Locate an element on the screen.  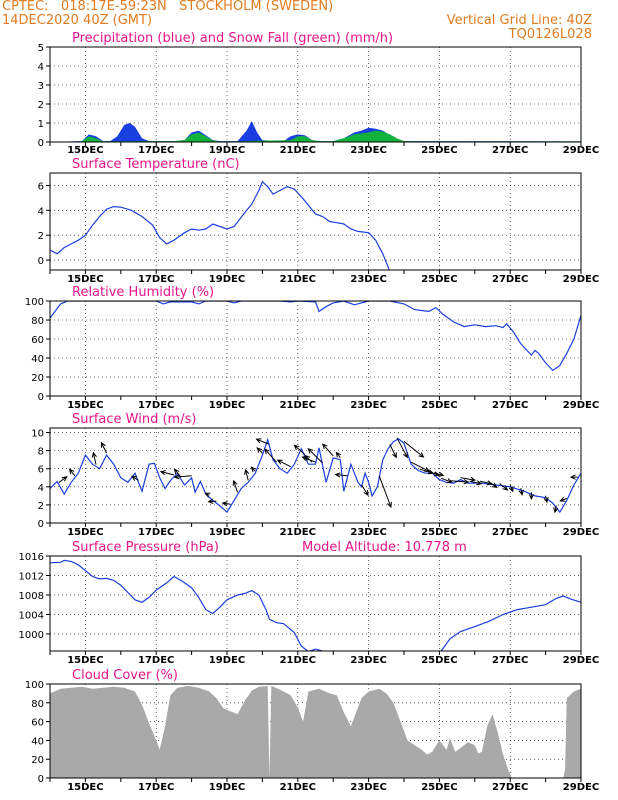
header-grid-line: Vertical Grid Line: 40Z is located at coordinates (519, 20).